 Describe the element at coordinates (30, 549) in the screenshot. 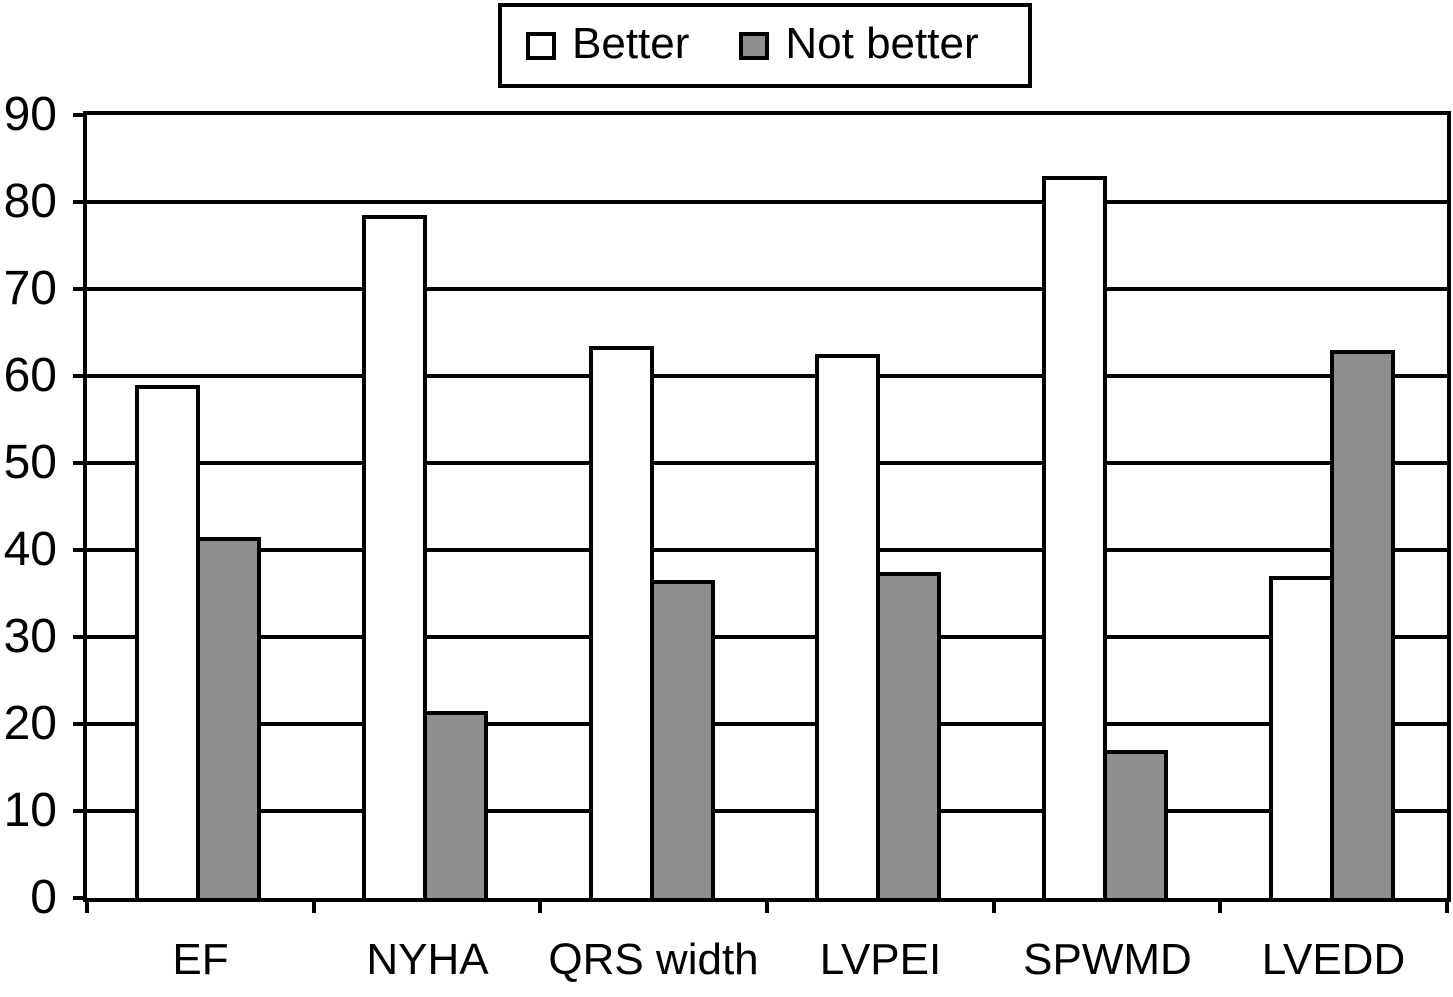

I see `y-tick-label-40: 40` at that location.